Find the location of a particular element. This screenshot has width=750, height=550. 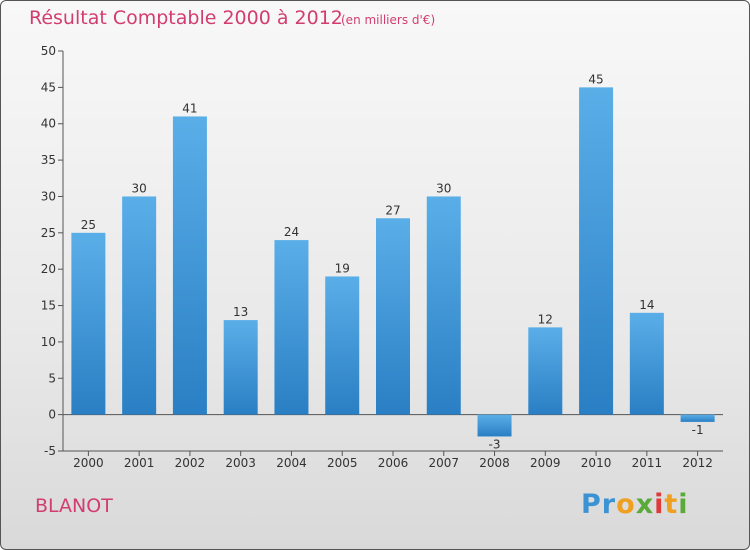

bar-2007 is located at coordinates (443, 305).